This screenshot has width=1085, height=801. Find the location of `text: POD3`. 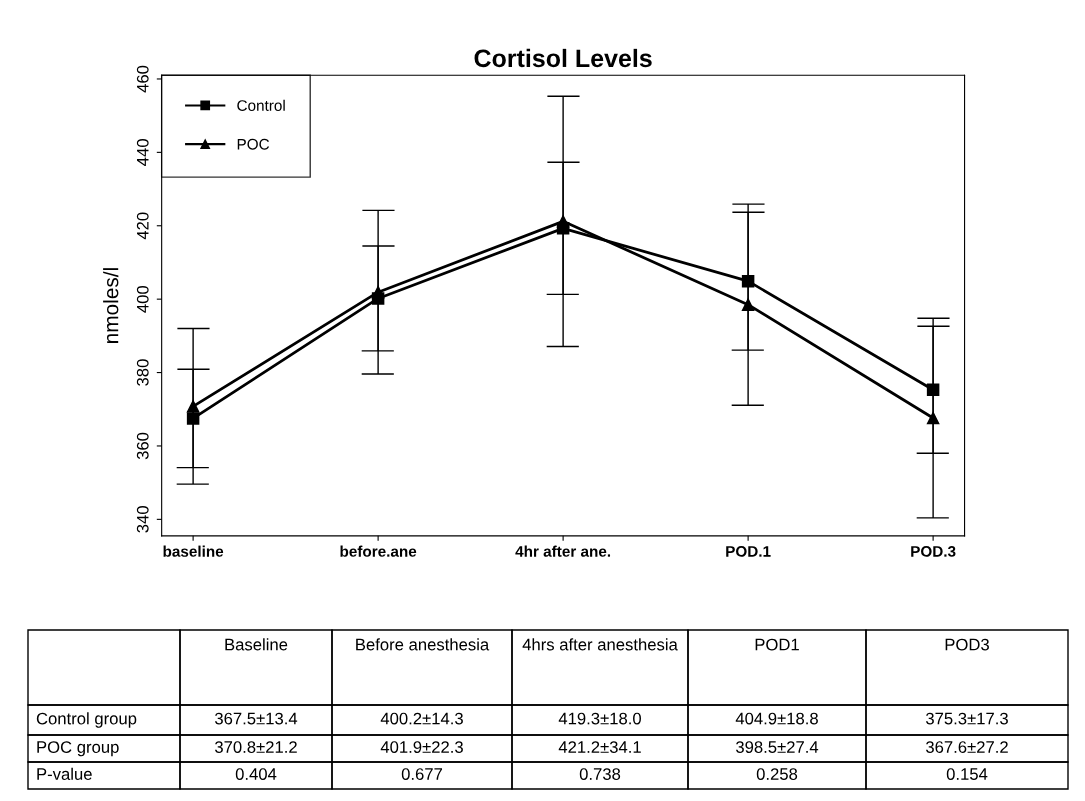

text: POD3 is located at coordinates (967, 644).